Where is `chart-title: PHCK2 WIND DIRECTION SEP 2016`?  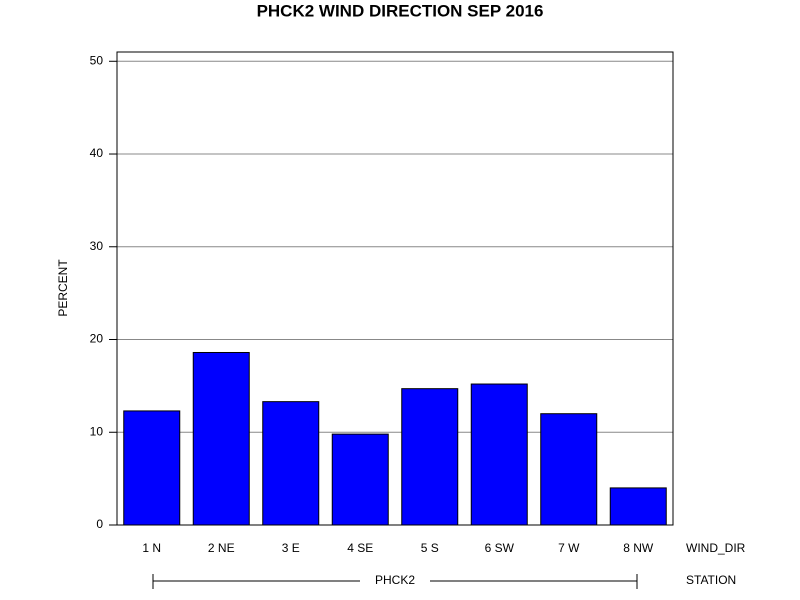 chart-title: PHCK2 WIND DIRECTION SEP 2016 is located at coordinates (400, 10).